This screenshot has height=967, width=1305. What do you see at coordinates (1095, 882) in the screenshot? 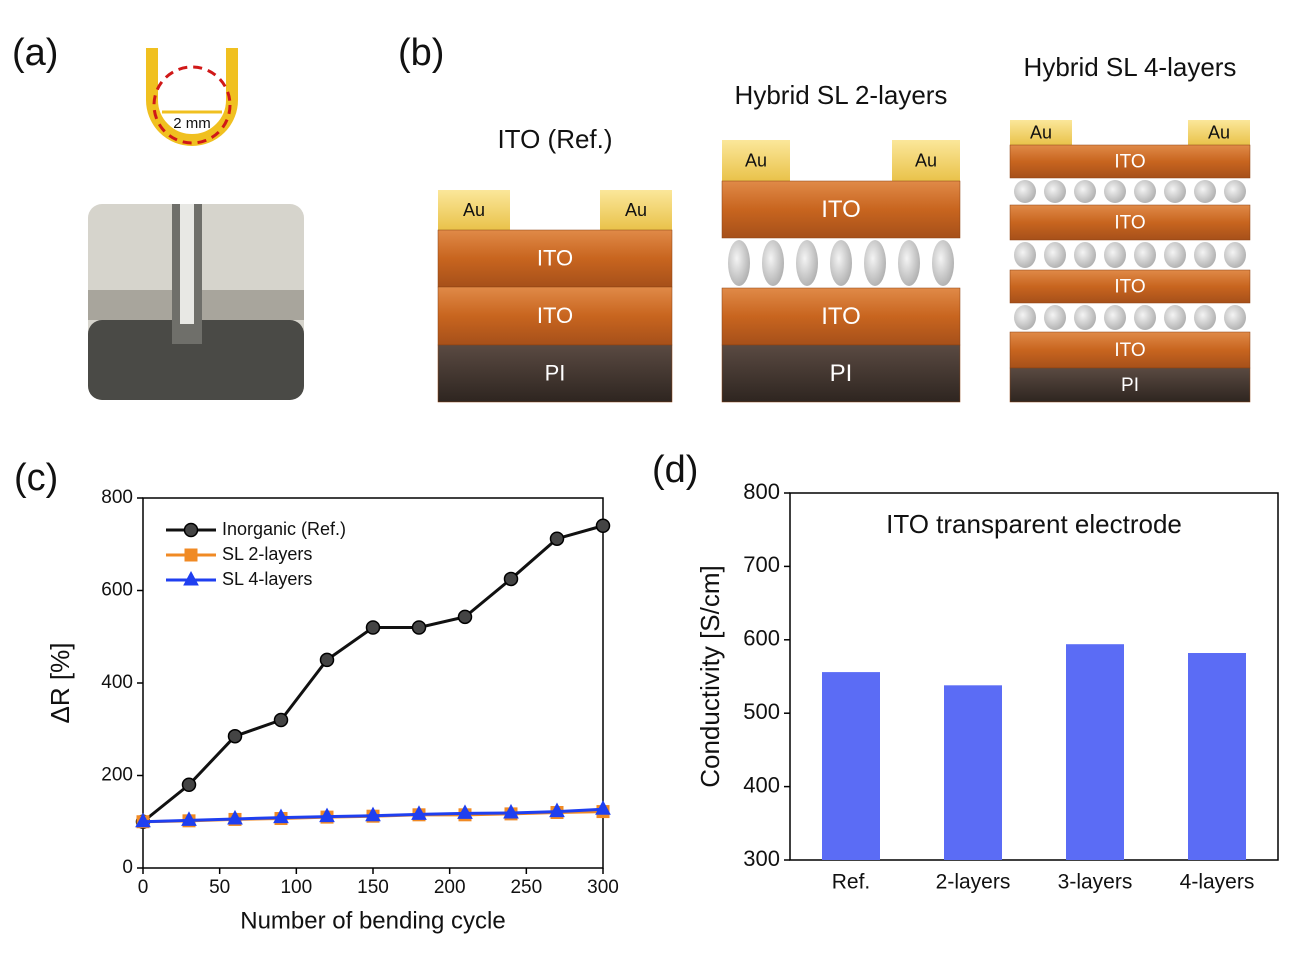
I see `x-tick-label: 3-layers` at bounding box center [1095, 882].